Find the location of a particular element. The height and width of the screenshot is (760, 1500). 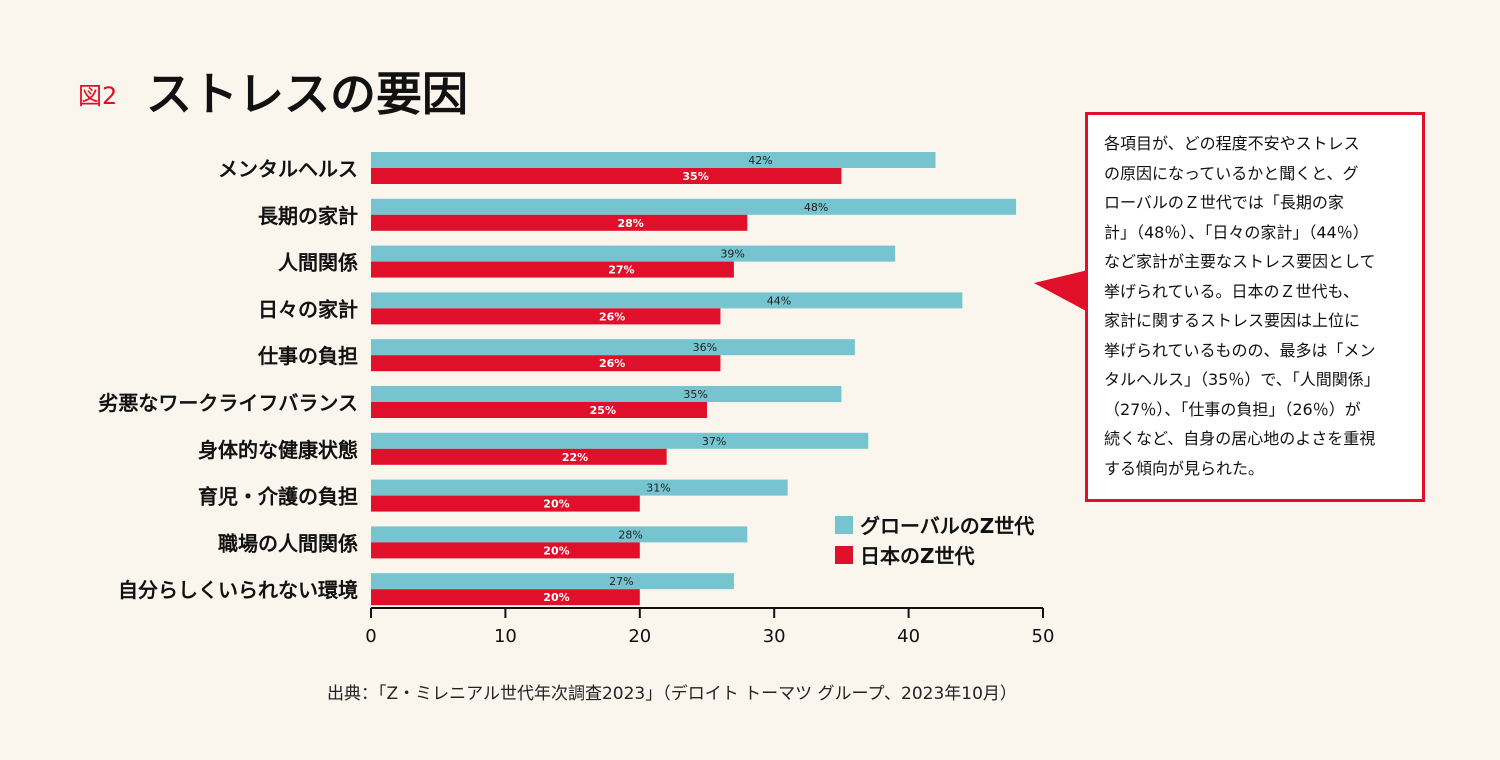

legend-label: 日本のZ世代 is located at coordinates (917, 556).